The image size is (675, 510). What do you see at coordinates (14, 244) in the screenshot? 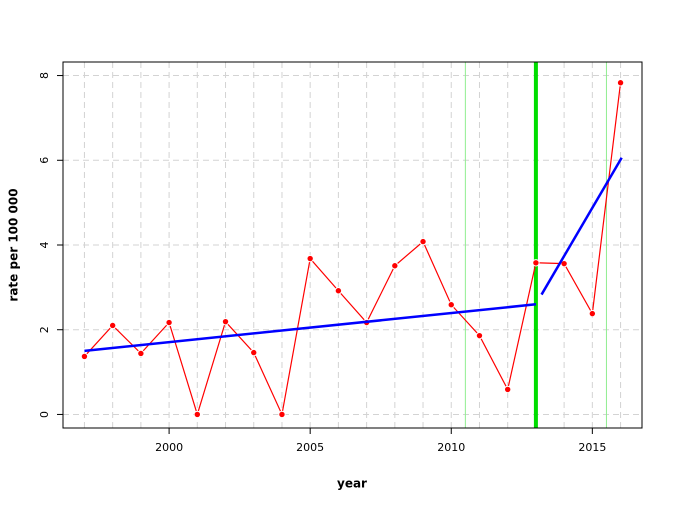
I see `y-axis-label: rate per 100 000` at bounding box center [14, 244].